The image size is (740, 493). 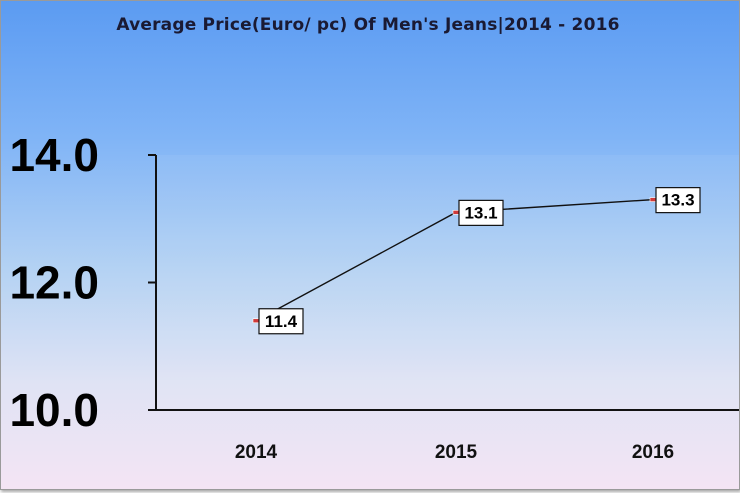 What do you see at coordinates (54, 410) in the screenshot?
I see `y-tick-label: 10.0` at bounding box center [54, 410].